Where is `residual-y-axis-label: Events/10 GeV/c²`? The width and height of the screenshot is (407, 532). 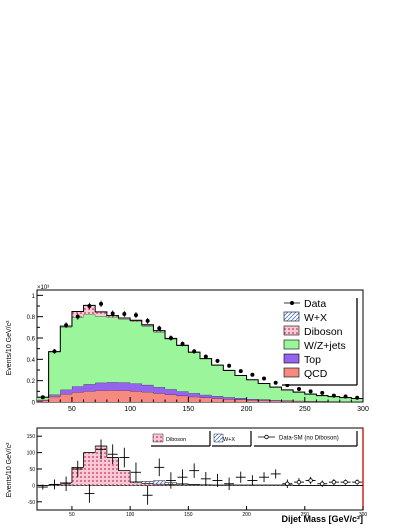 residual-y-axis-label: Events/10 GeV/c² is located at coordinates (9, 470).